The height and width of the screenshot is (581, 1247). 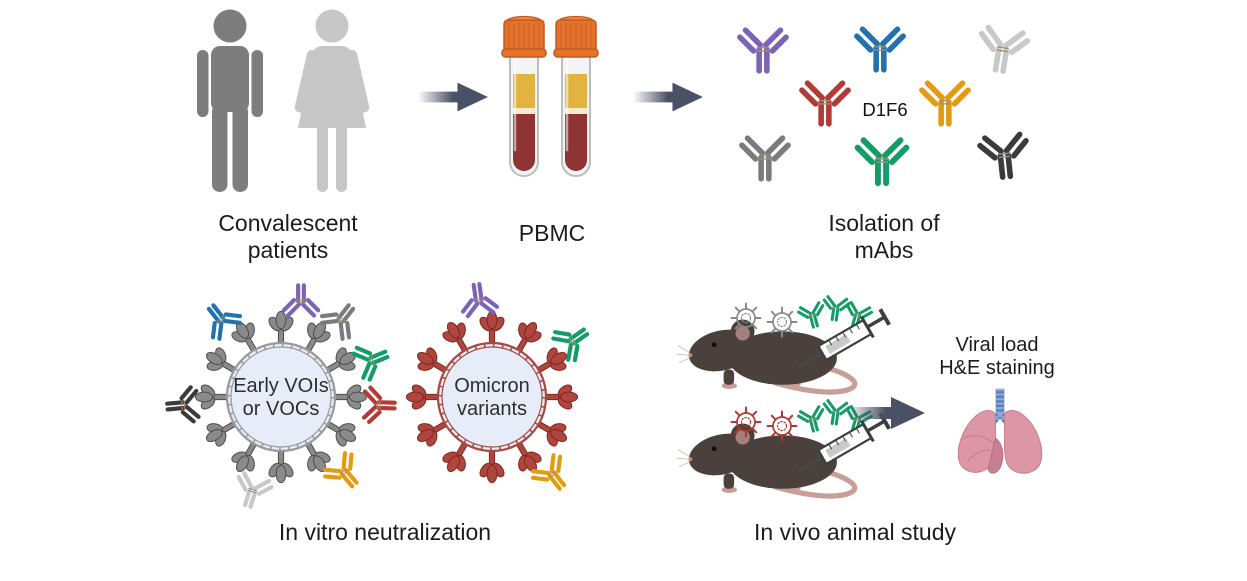 I want to click on virus1-label: Early VOIs or VOCs, so click(x=281, y=398).